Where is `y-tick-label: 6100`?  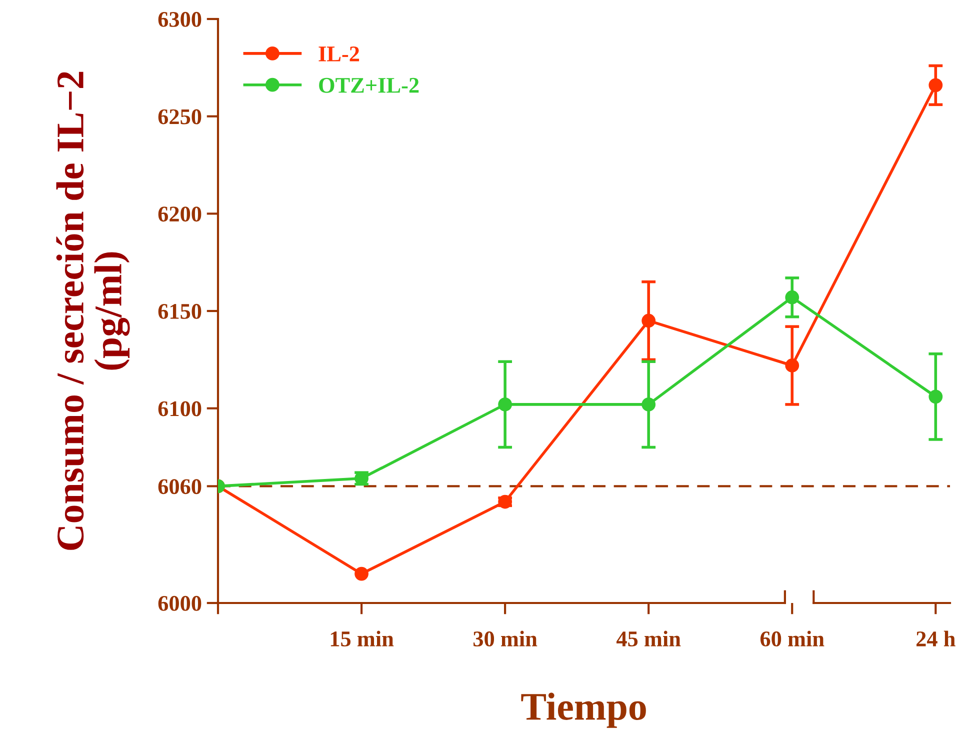
y-tick-label: 6100 is located at coordinates (180, 408).